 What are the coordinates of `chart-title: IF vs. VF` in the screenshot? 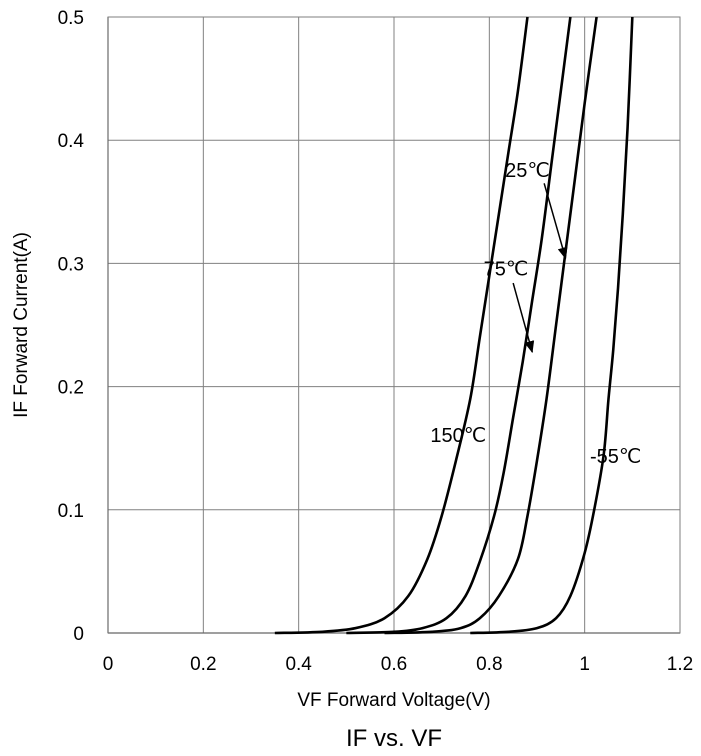 It's located at (394, 738).